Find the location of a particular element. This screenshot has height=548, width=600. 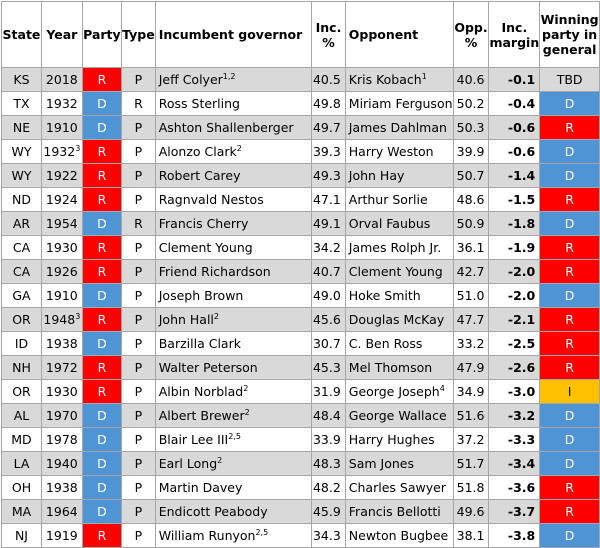

cell-inc-pct-text: 34.2 is located at coordinates (326, 247).